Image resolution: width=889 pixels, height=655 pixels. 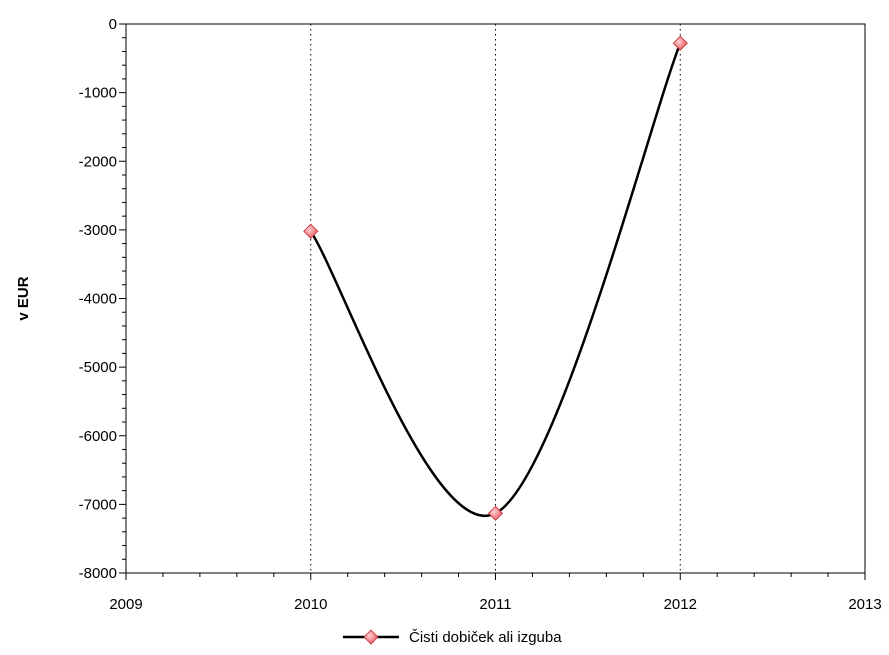 What do you see at coordinates (98, 161) in the screenshot?
I see `y-tick-label: -2000` at bounding box center [98, 161].